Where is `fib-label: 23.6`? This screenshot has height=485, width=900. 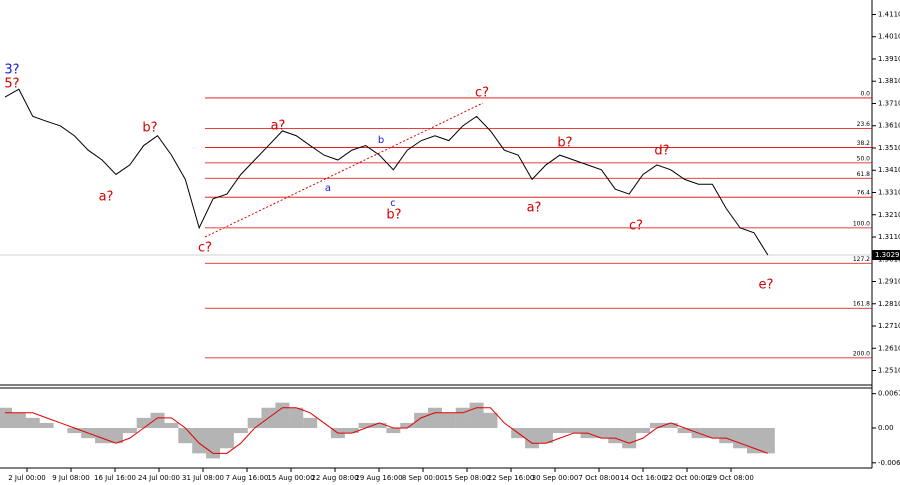 fib-label: 23.6 is located at coordinates (864, 124).